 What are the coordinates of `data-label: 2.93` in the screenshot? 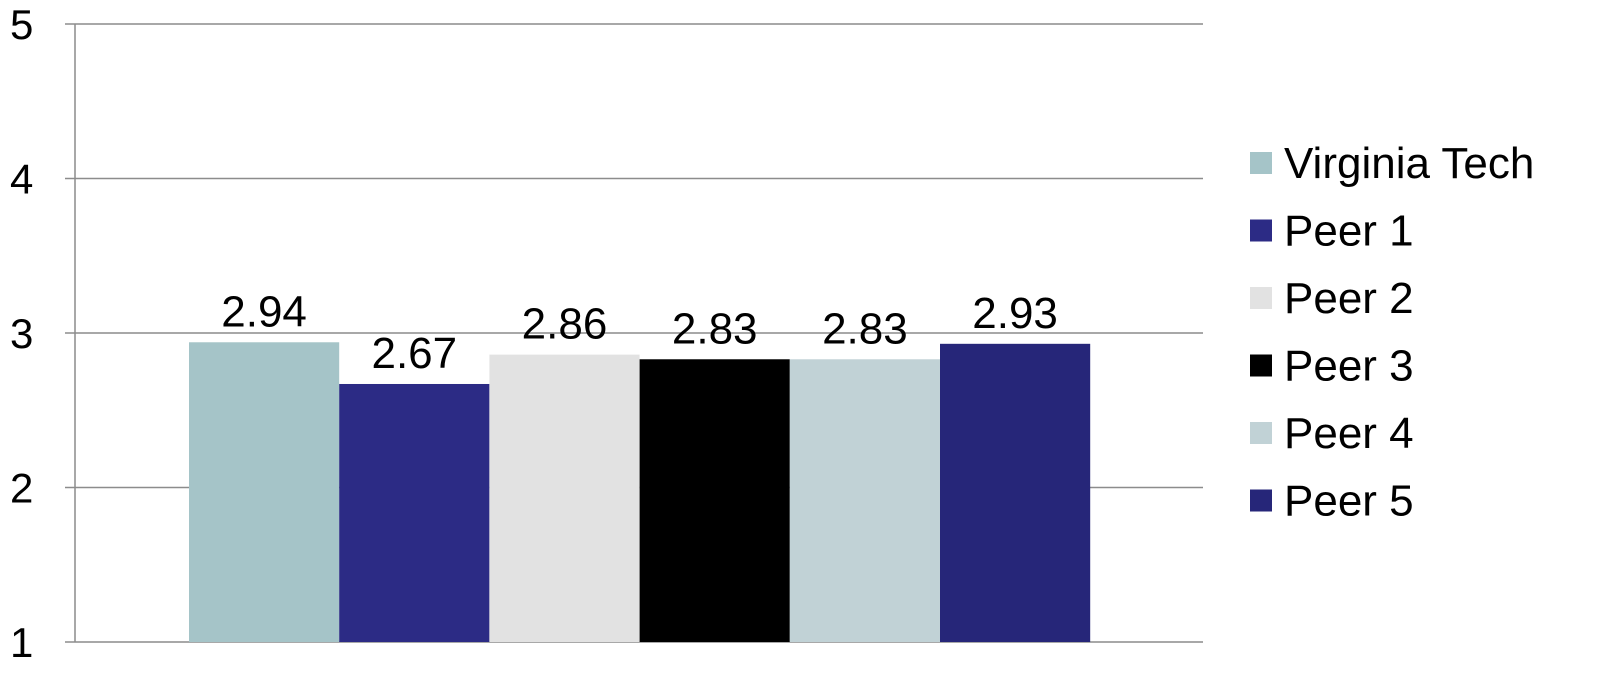 It's located at (1015, 313).